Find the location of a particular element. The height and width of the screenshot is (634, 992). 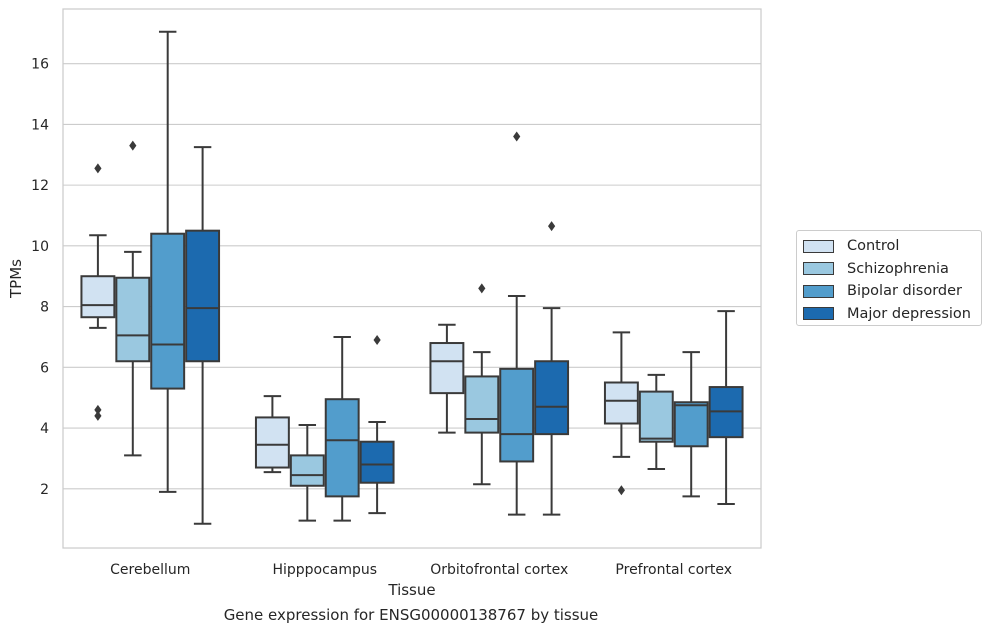

y-tick-label: 2 is located at coordinates (44, 490).